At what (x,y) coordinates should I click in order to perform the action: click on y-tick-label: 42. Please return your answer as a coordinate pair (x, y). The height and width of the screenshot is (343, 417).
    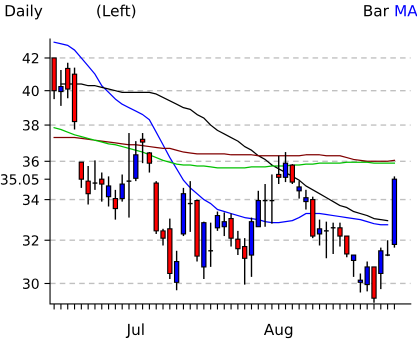
    Looking at the image, I should click on (30, 58).